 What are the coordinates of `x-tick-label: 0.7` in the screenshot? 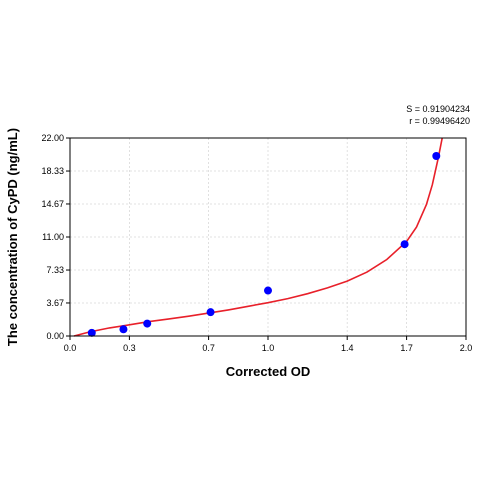 It's located at (208, 348).